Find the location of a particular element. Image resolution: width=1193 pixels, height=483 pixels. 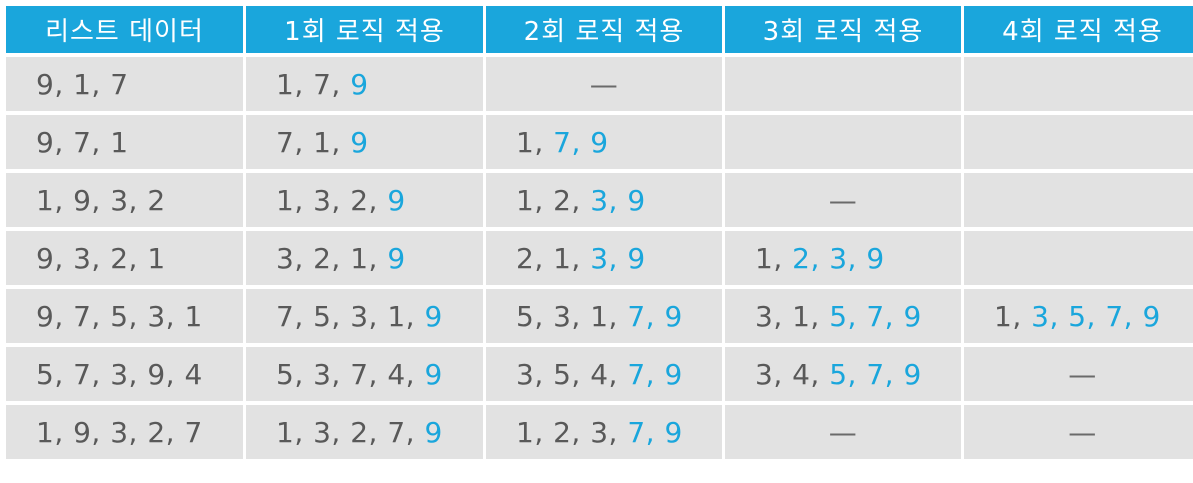

table-cell: 7, 1, 9 is located at coordinates (364, 142).